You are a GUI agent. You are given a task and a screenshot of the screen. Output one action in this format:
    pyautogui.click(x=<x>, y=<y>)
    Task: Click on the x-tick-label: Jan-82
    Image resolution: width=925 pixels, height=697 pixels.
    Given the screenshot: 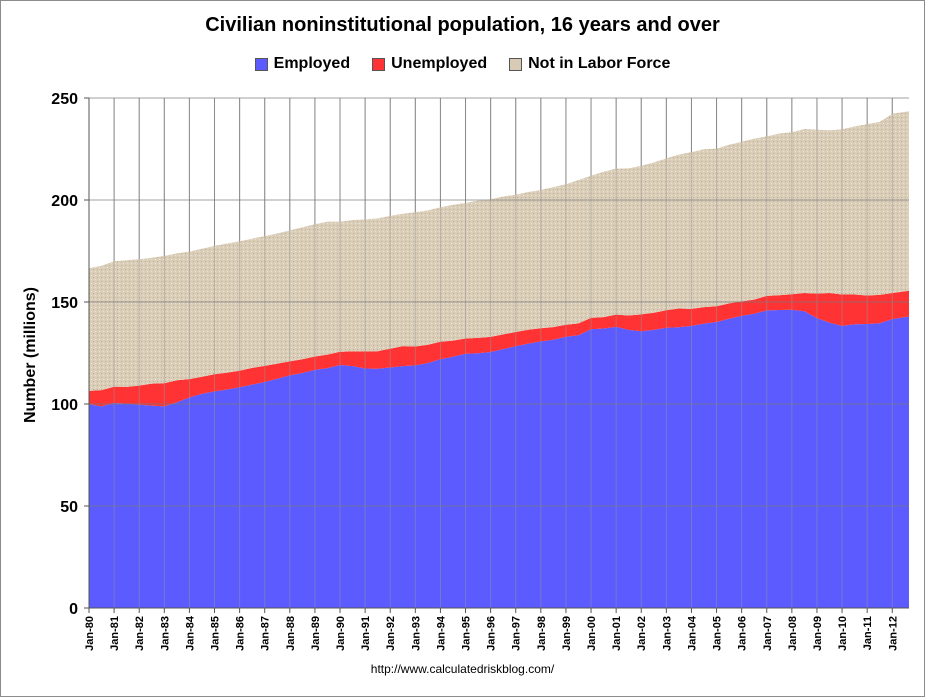 What is the action you would take?
    pyautogui.click(x=140, y=633)
    